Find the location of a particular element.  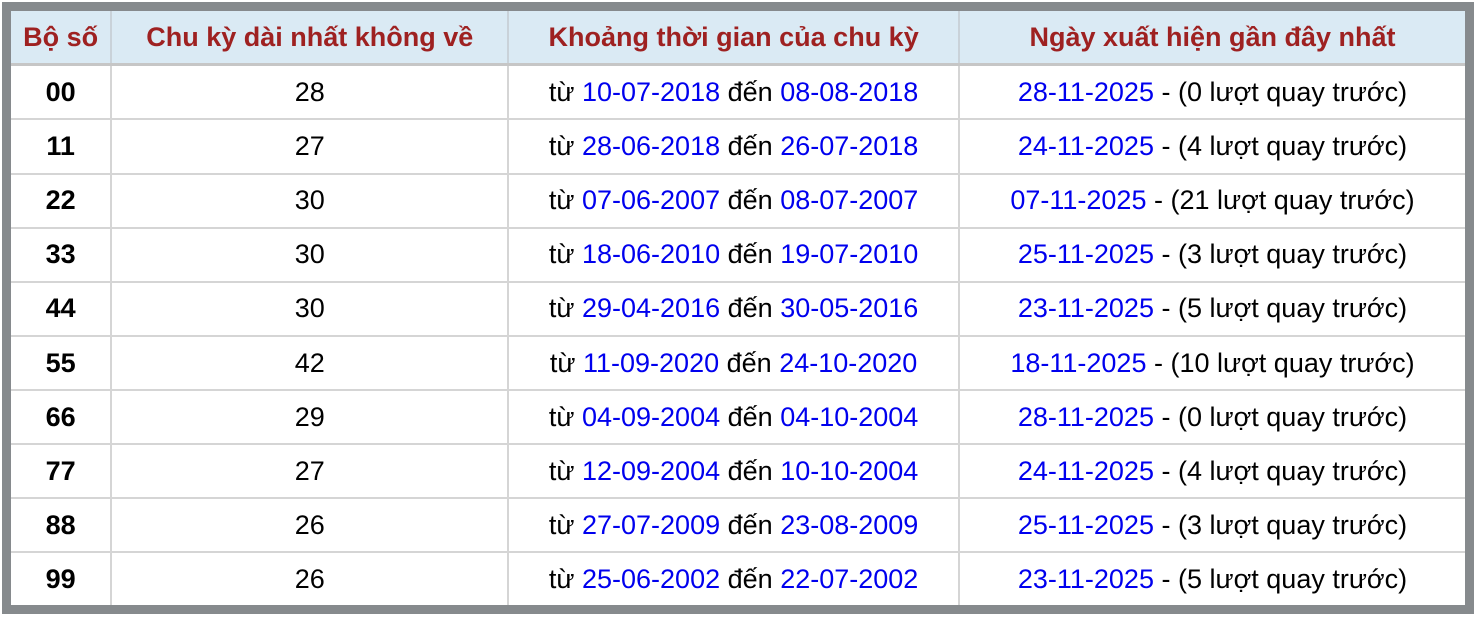

pair-number-cell: 88 is located at coordinates (62, 525).